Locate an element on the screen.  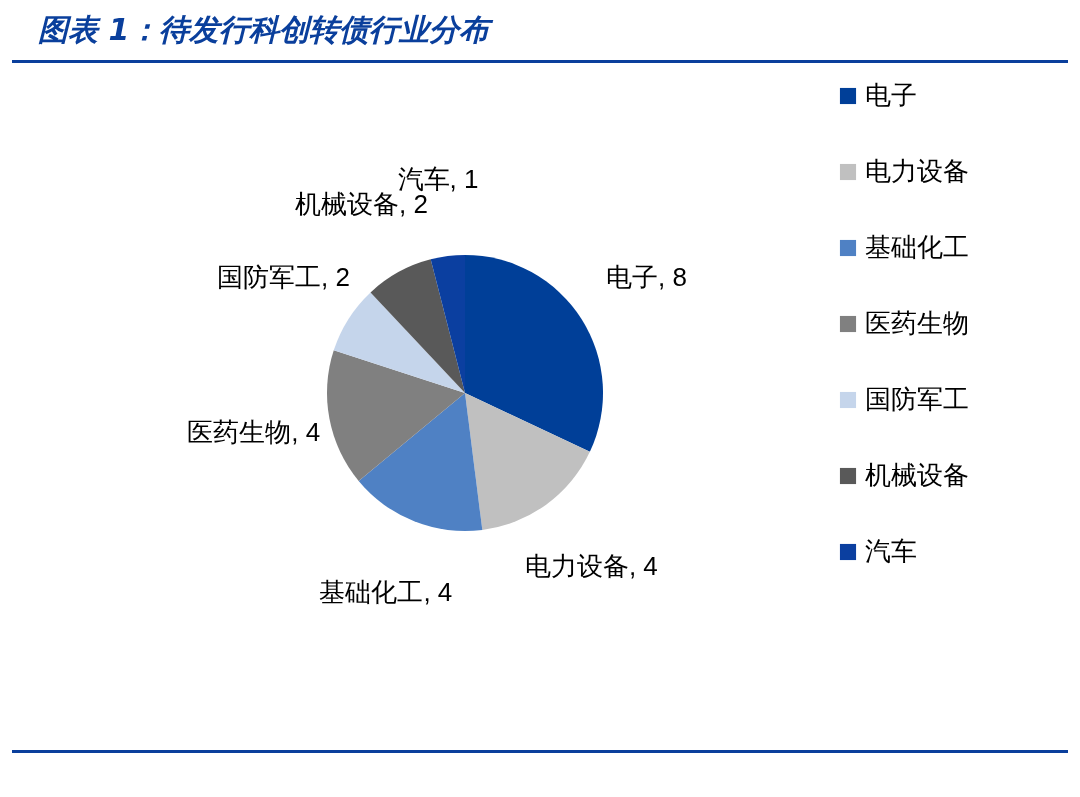
legend-label: 机械设备 is located at coordinates (917, 475).